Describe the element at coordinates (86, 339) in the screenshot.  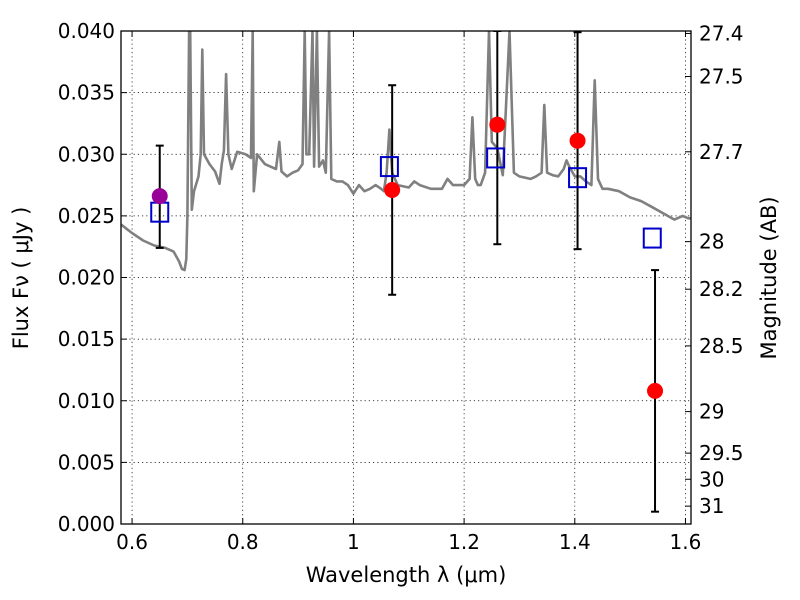
I see `y-tick-label: 0.015` at that location.